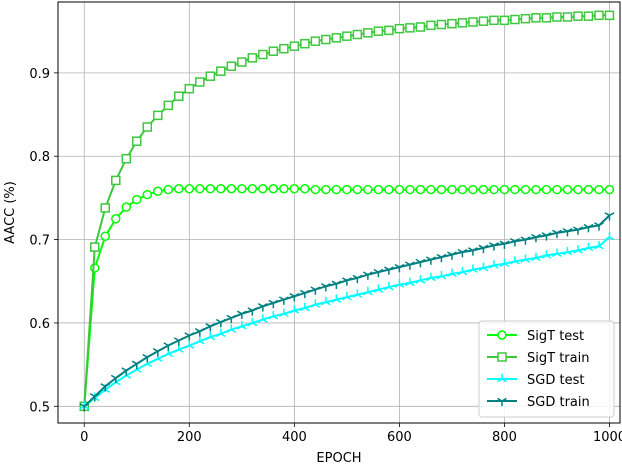 The image size is (622, 466). What do you see at coordinates (338, 458) in the screenshot?
I see `x-axis-label: EPOCH` at bounding box center [338, 458].